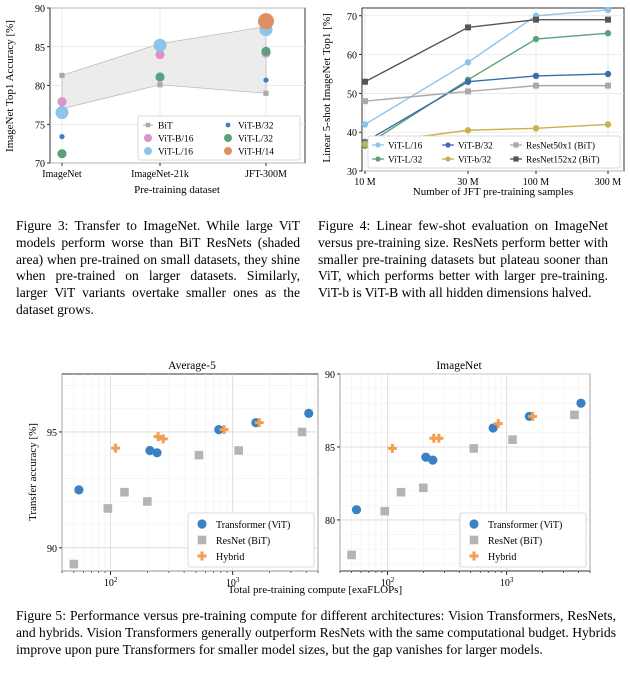  What do you see at coordinates (33, 472) in the screenshot?
I see `fig5-ylabel: Transfer accuracy [%]` at bounding box center [33, 472].